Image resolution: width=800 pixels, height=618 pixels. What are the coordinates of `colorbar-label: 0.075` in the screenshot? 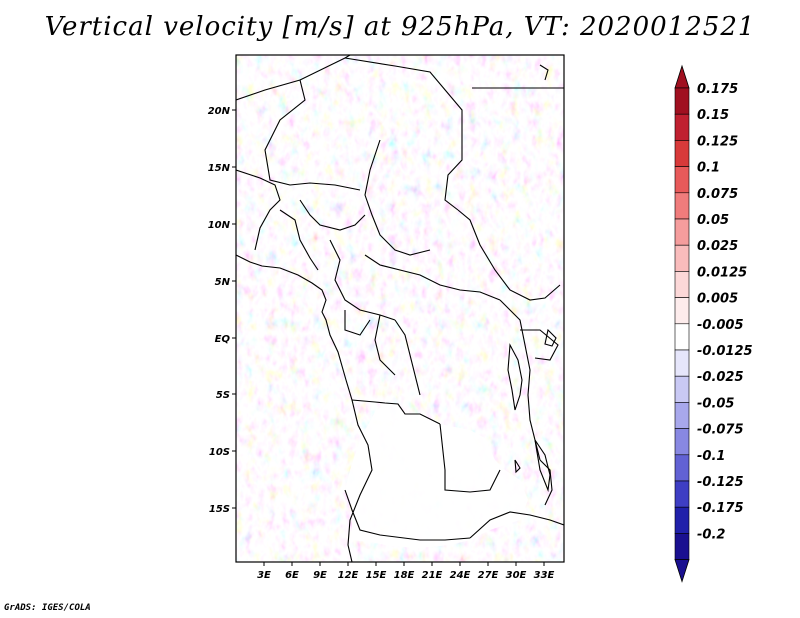 It's located at (717, 194).